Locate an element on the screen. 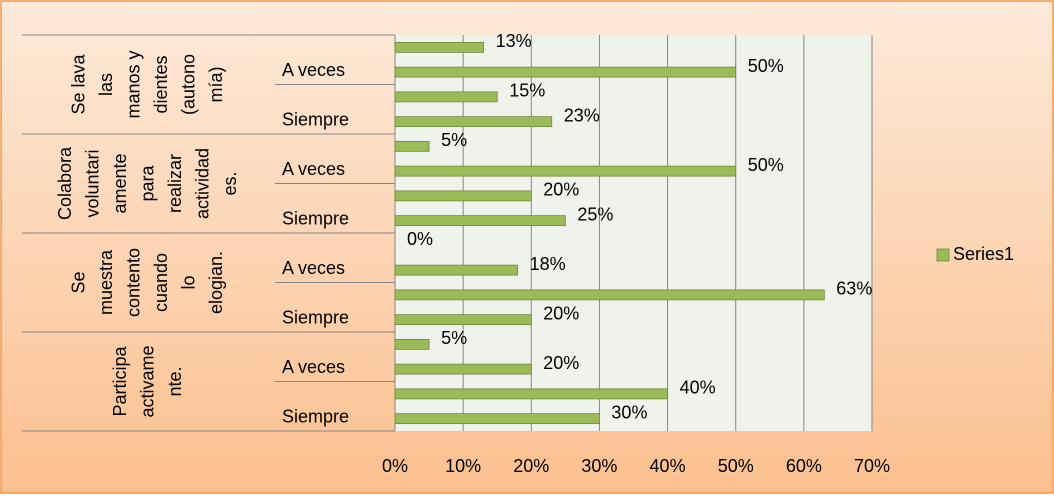 The image size is (1054, 499). data-label: 30% is located at coordinates (629, 412).